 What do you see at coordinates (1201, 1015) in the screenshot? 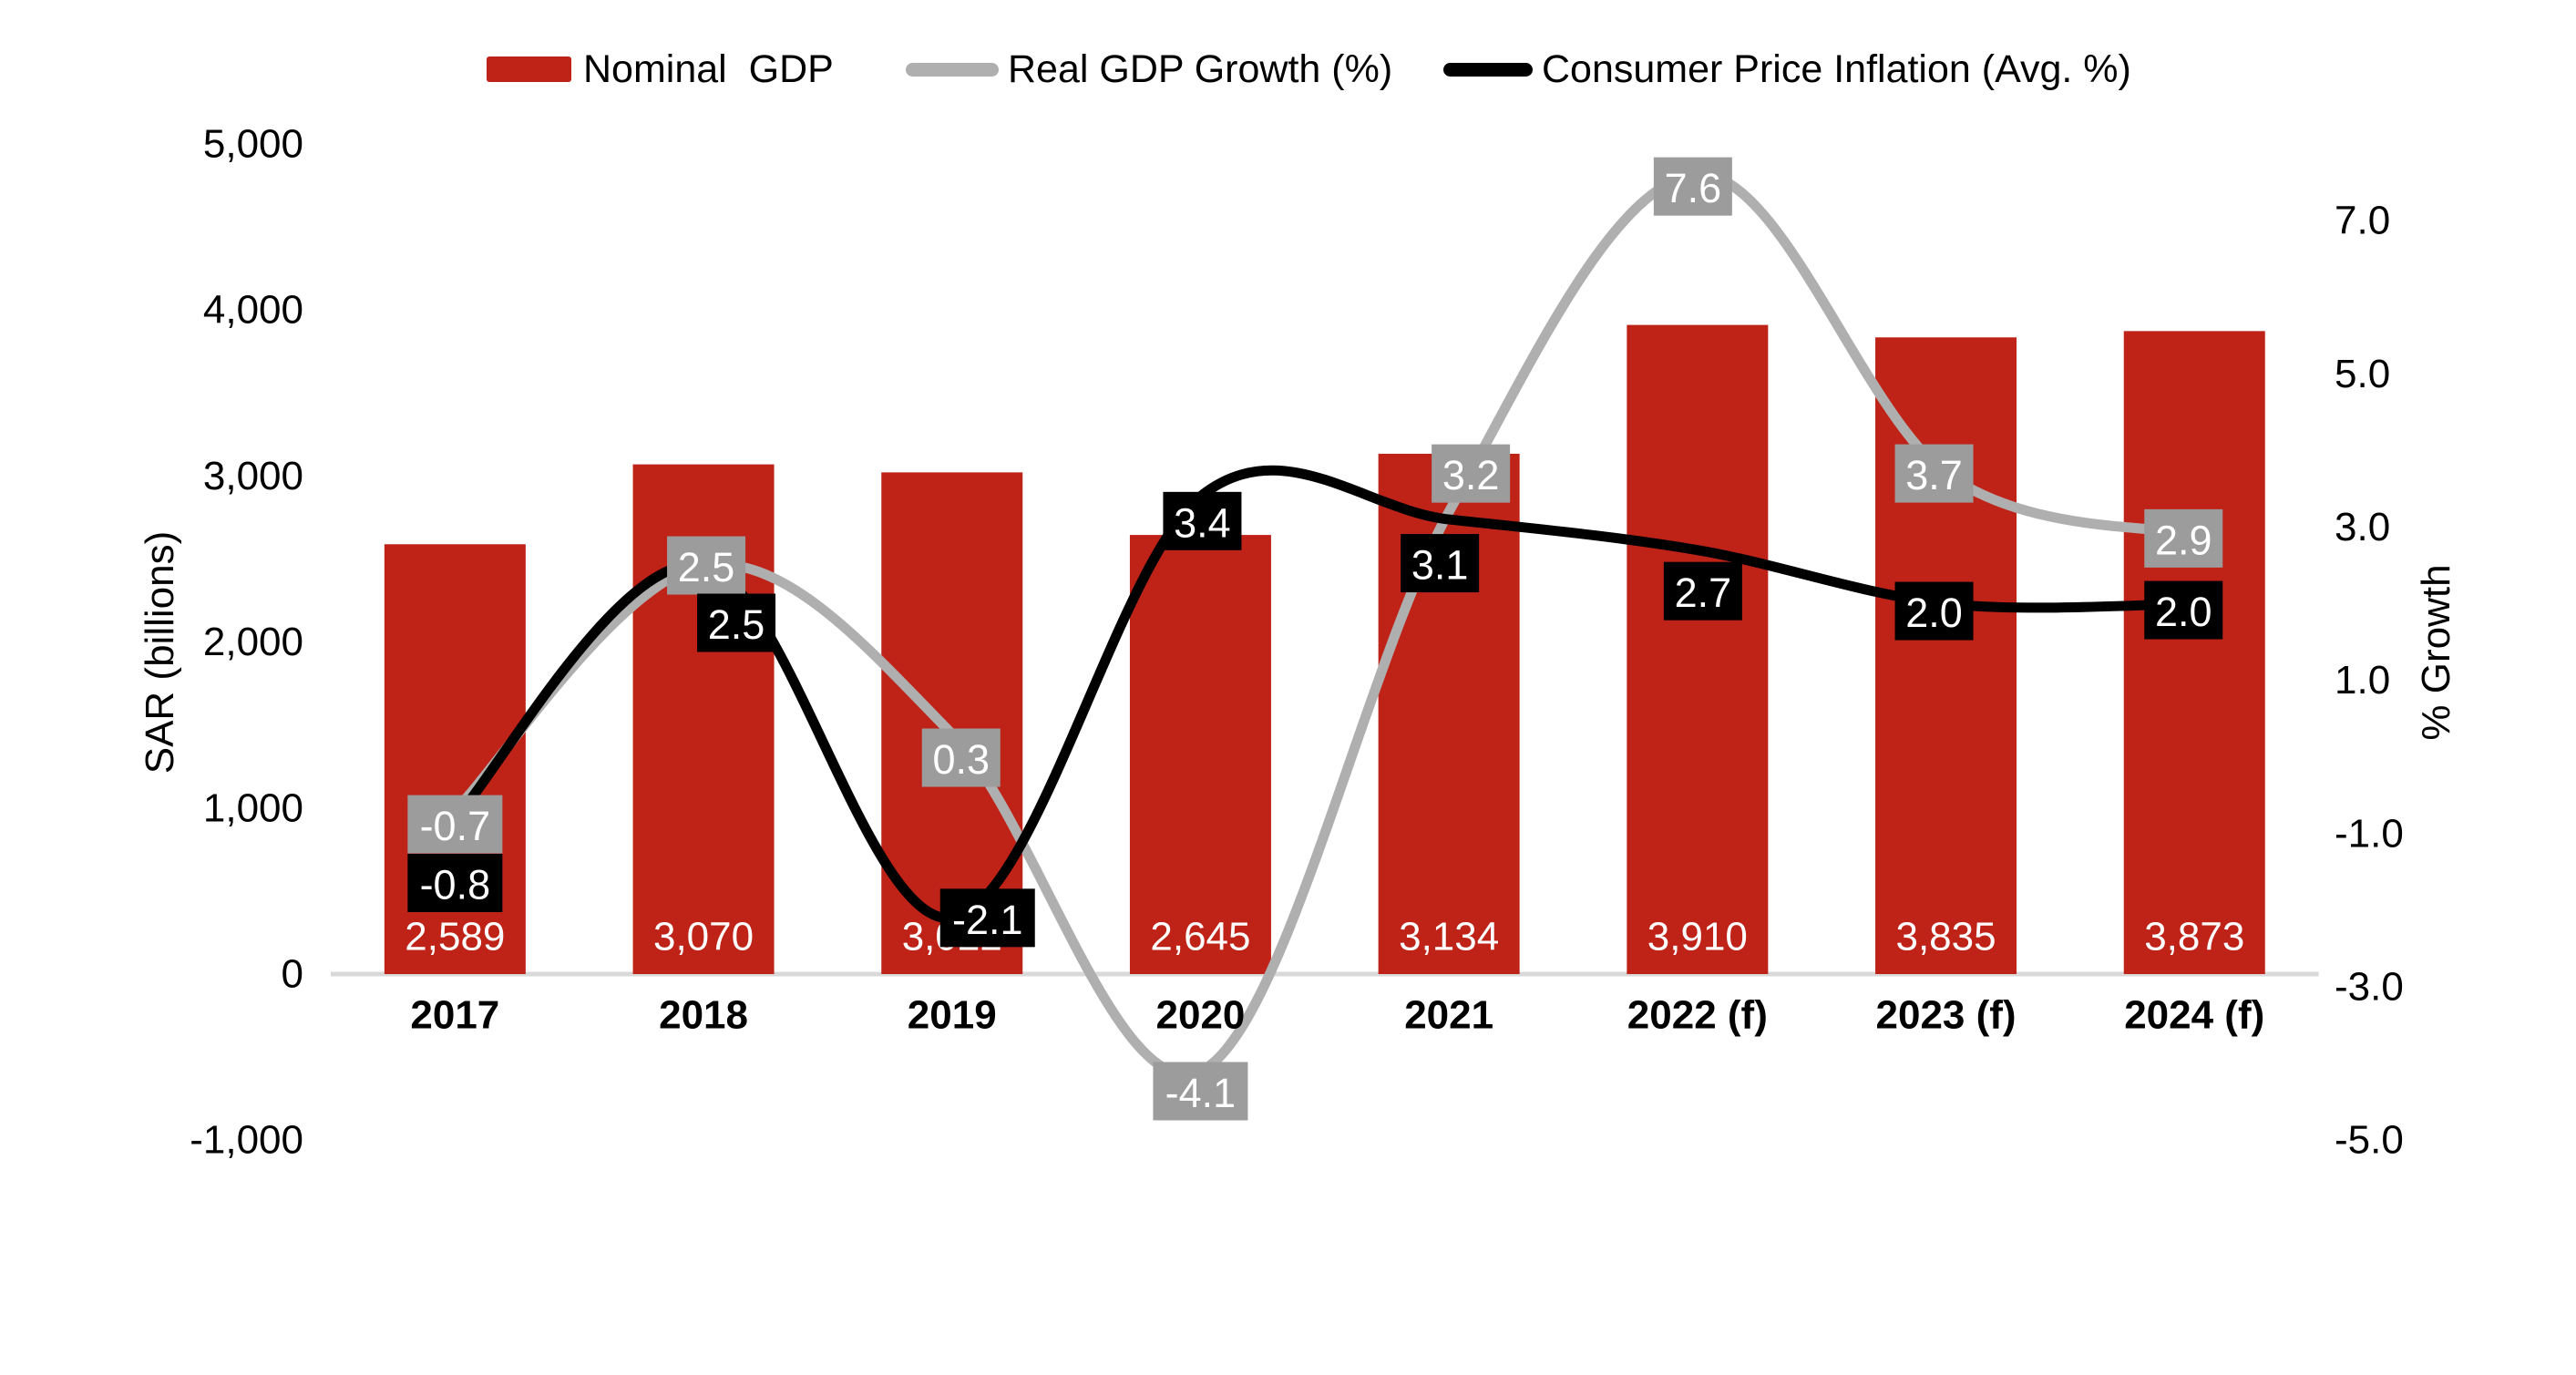
I see `category-label: 2020` at bounding box center [1201, 1015].